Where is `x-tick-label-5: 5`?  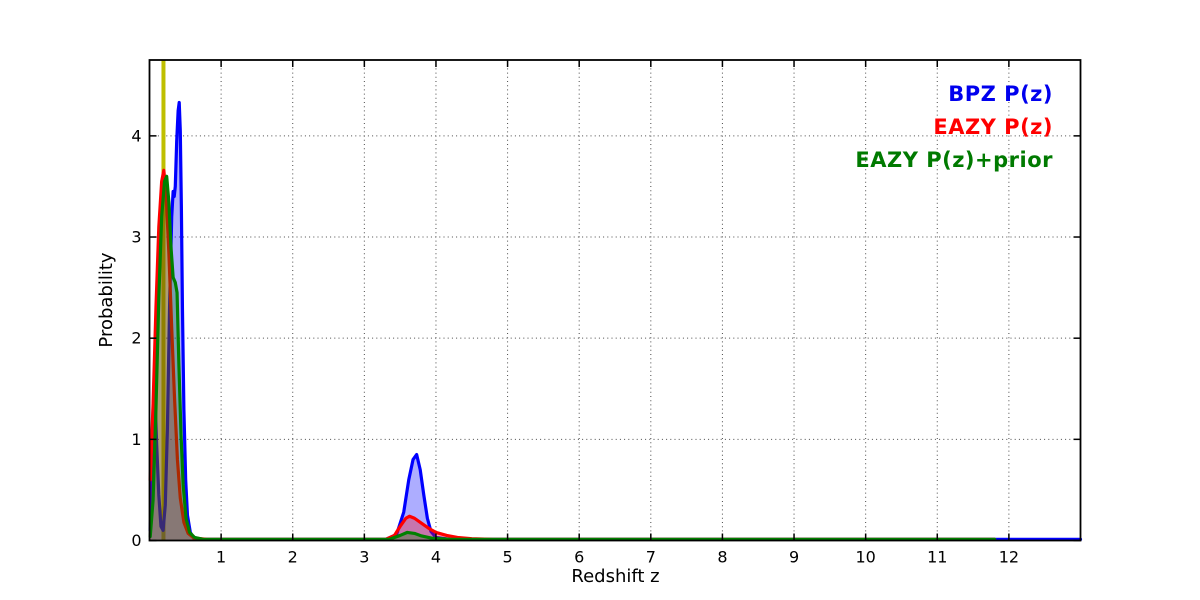
x-tick-label-5: 5 is located at coordinates (507, 557).